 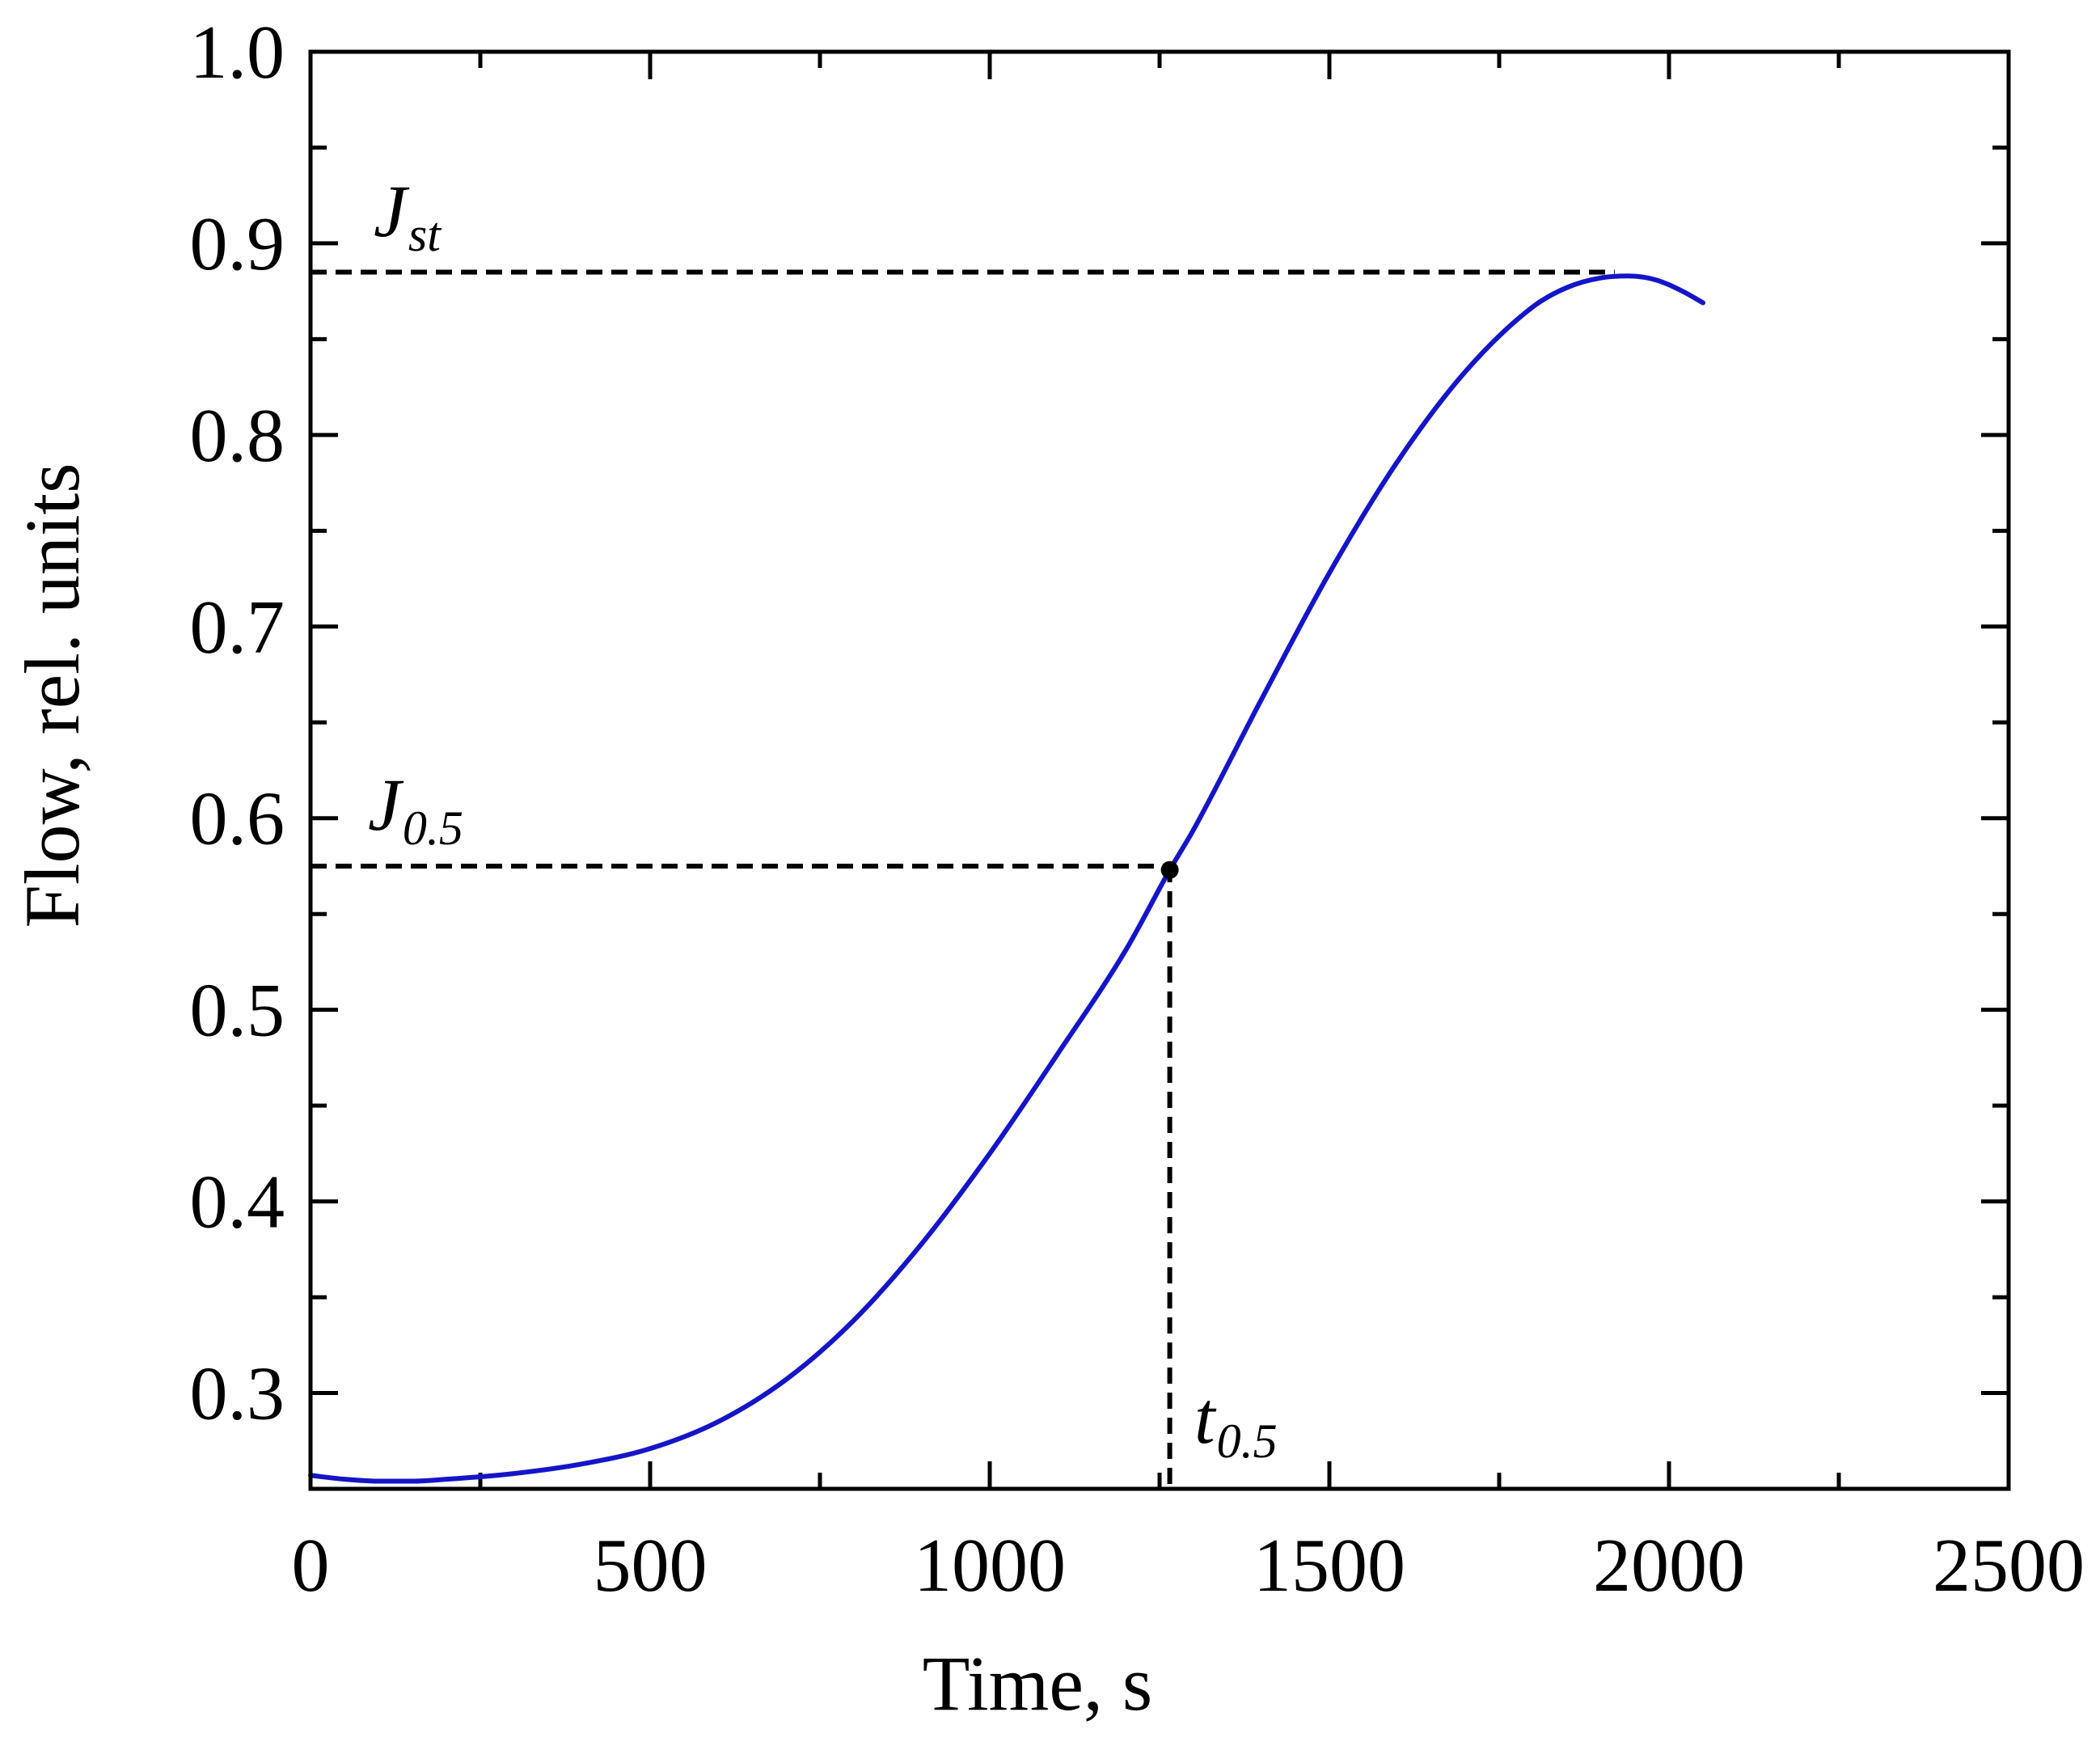 I want to click on y-tick-label: 0.5, so click(x=237, y=1011).